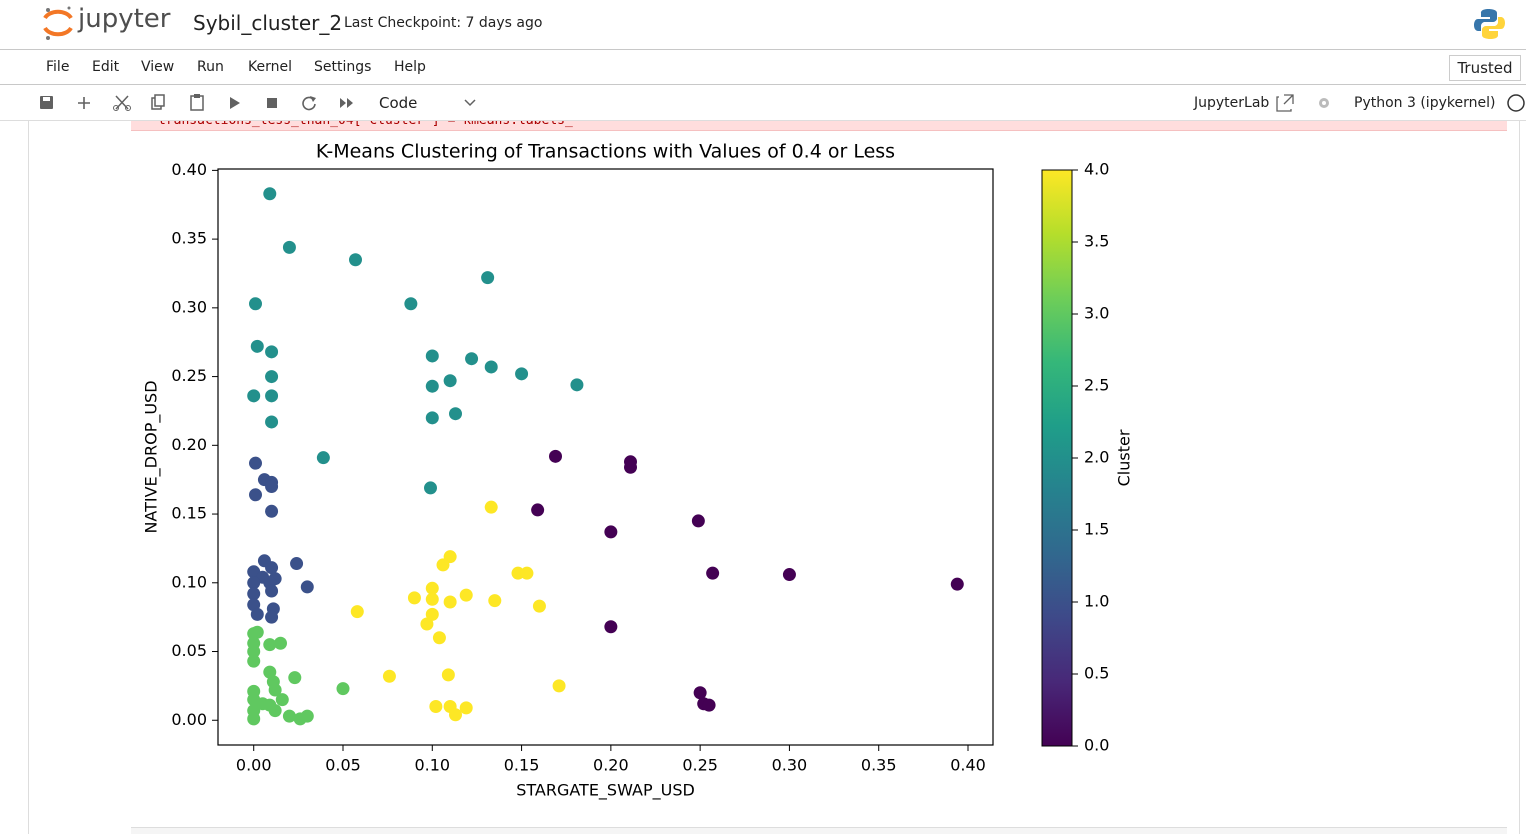 This screenshot has width=1526, height=834. I want to click on y-tick-label: 0.10, so click(189, 581).